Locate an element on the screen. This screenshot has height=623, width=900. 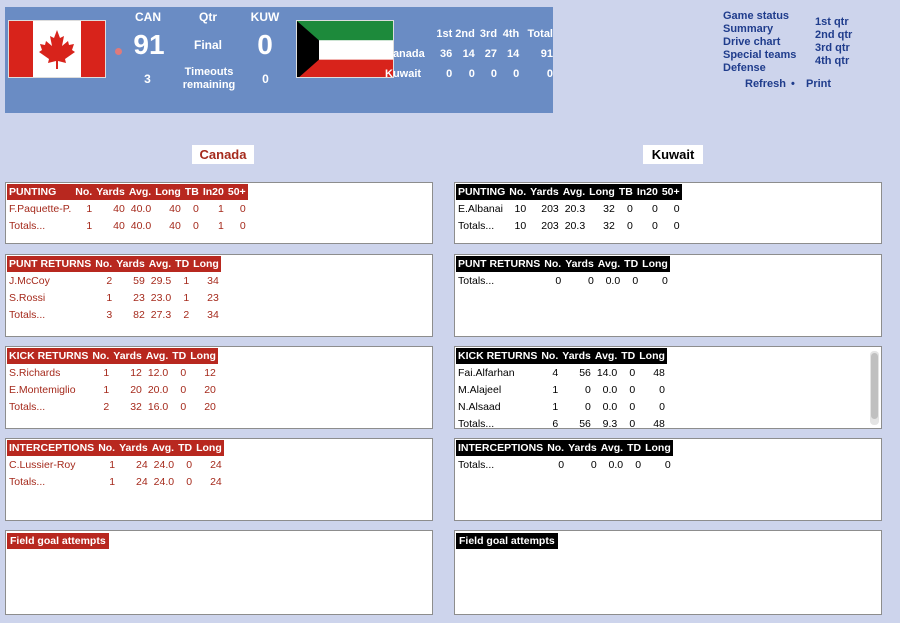
nav-4th-qtr-link: 4th qtr is located at coordinates (832, 61).